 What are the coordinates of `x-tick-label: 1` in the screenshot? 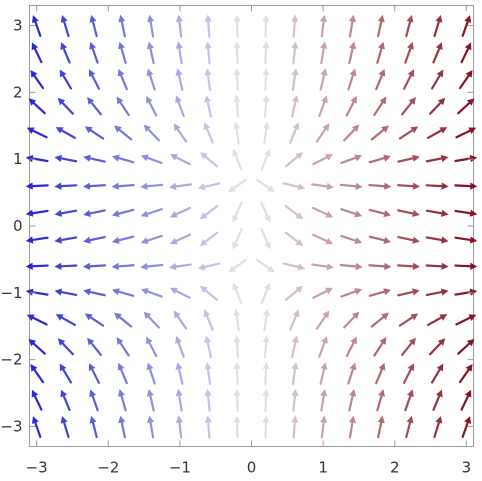 It's located at (323, 468).